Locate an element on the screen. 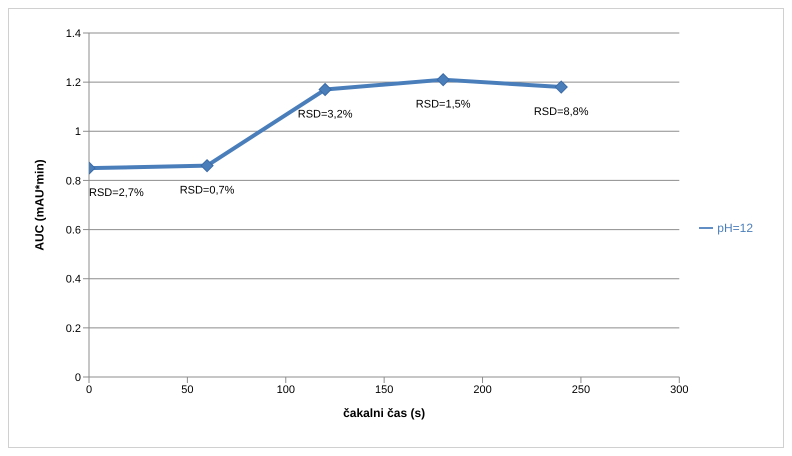  x-tick-label: 100 is located at coordinates (285, 390).